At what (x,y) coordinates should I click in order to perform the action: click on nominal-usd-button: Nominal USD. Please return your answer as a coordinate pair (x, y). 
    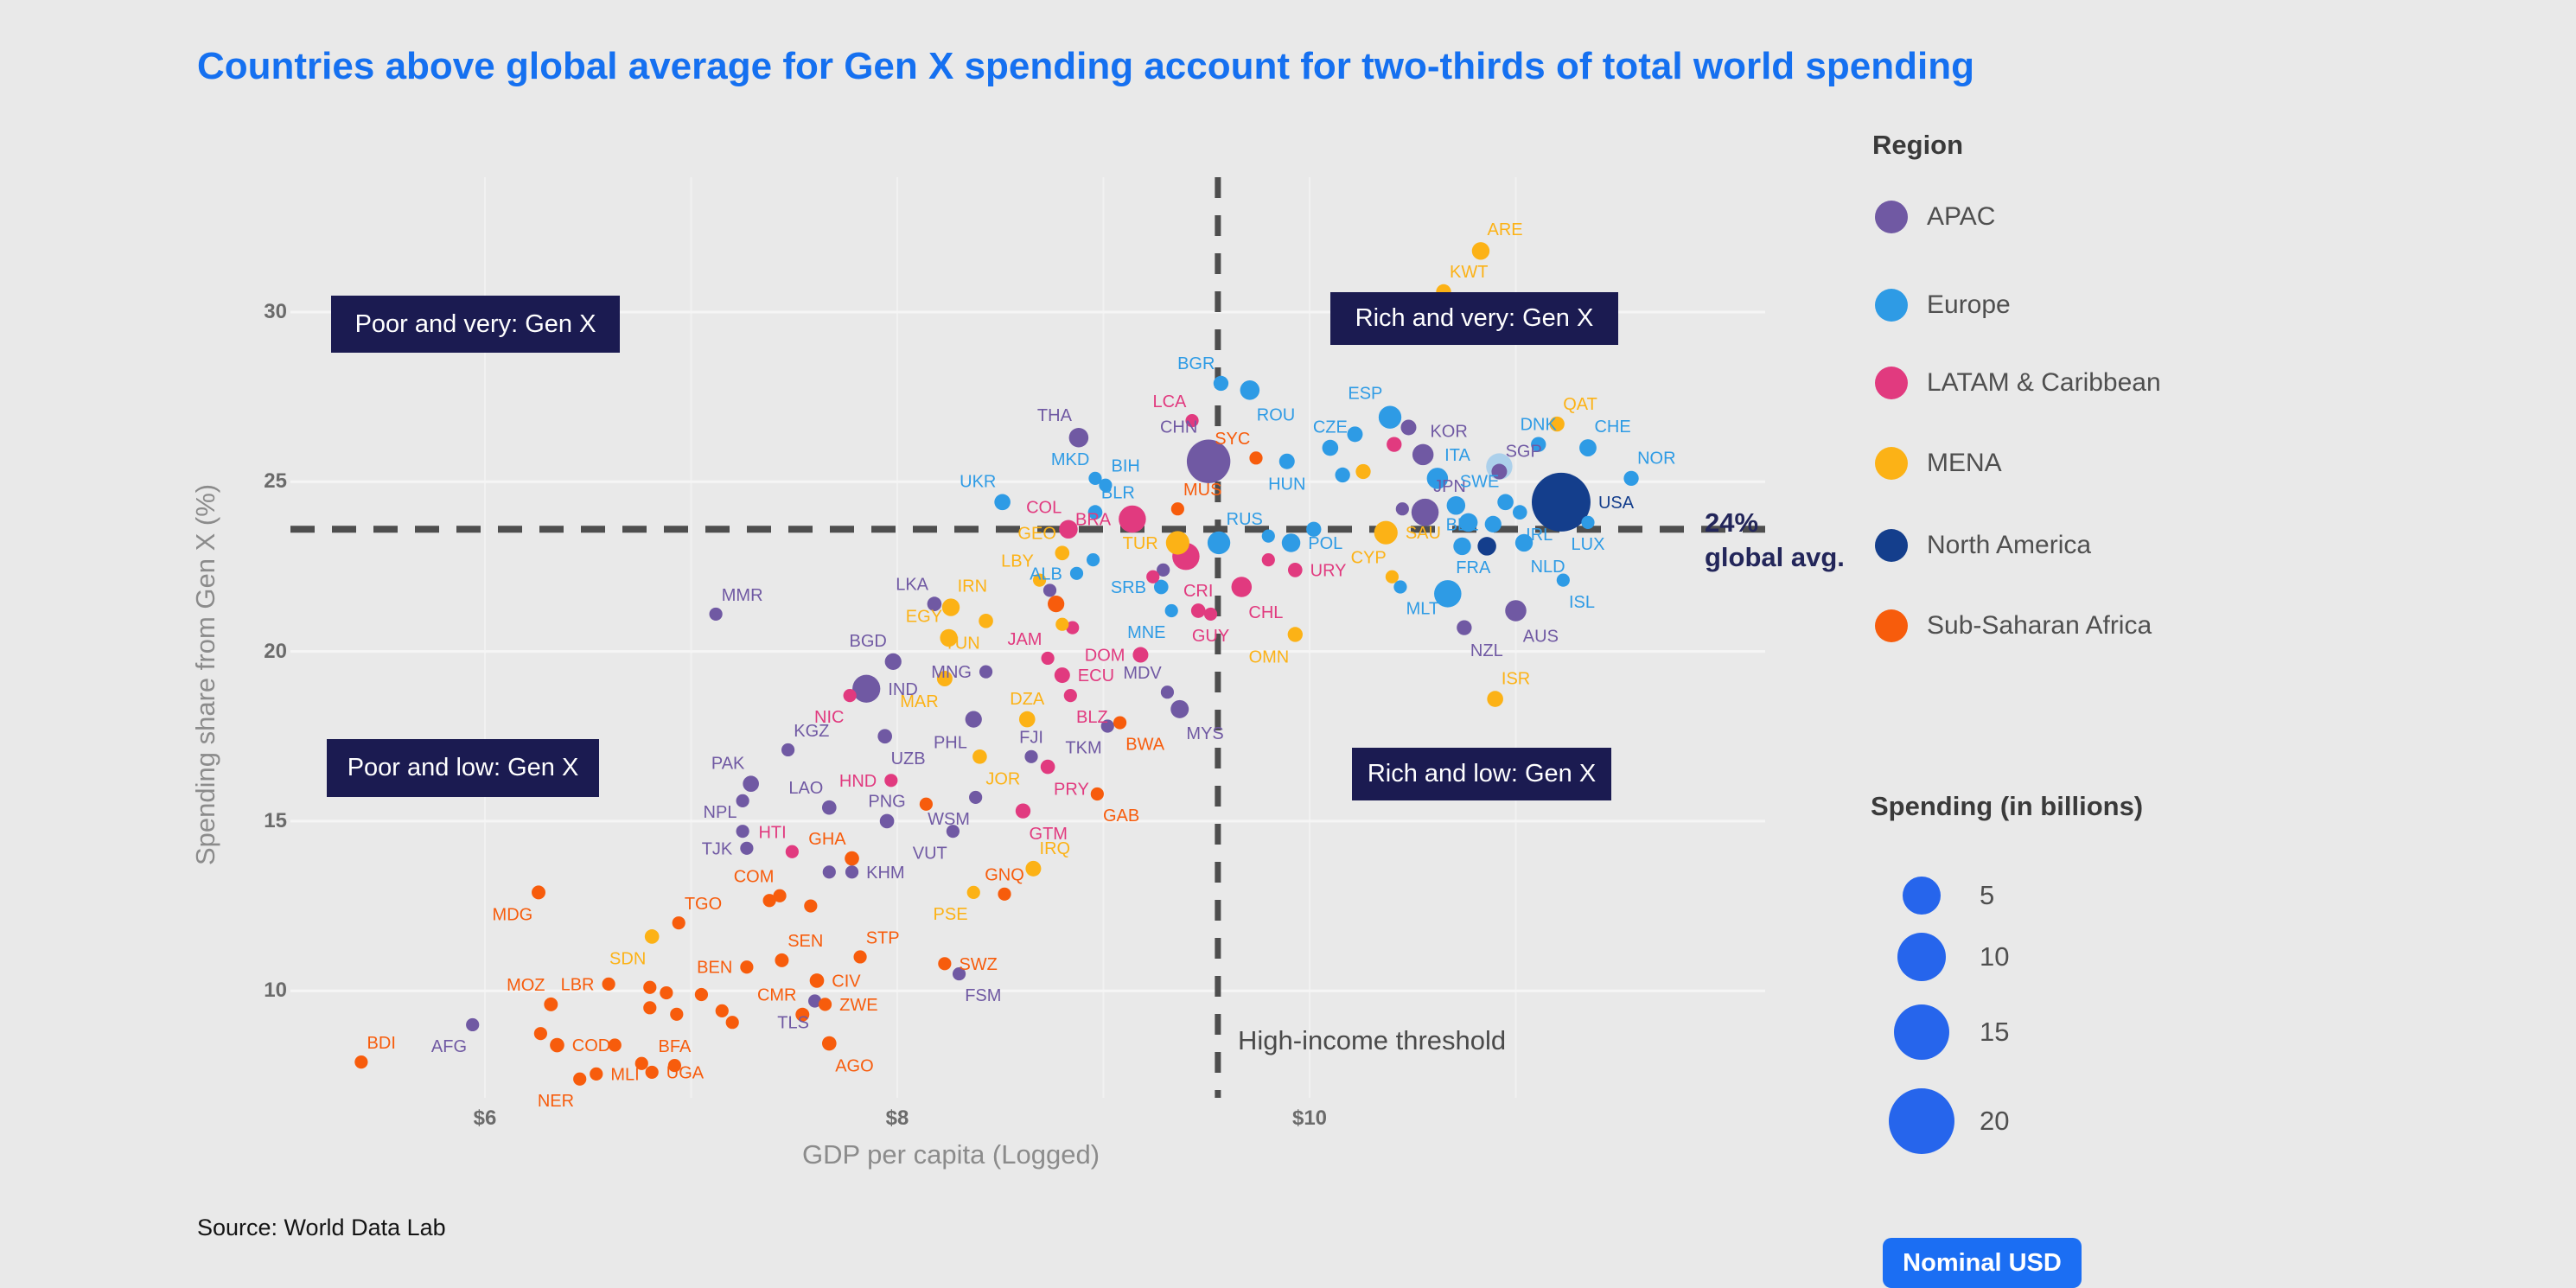
    Looking at the image, I should click on (1982, 1263).